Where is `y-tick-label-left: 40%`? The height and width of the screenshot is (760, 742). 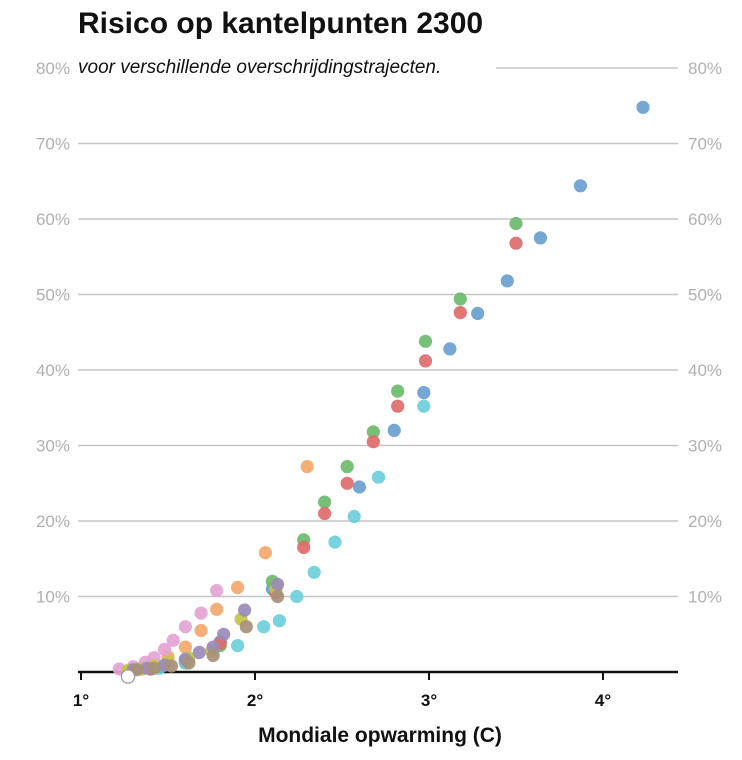
y-tick-label-left: 40% is located at coordinates (53, 370).